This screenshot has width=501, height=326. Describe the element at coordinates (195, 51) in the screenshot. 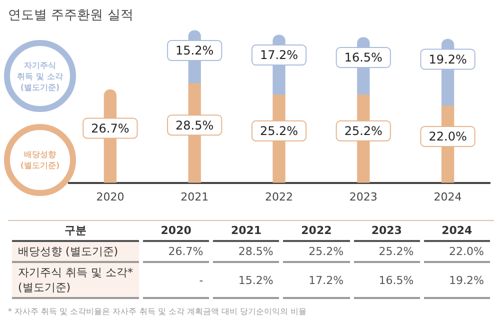

I see `data-label: 15.2%` at that location.